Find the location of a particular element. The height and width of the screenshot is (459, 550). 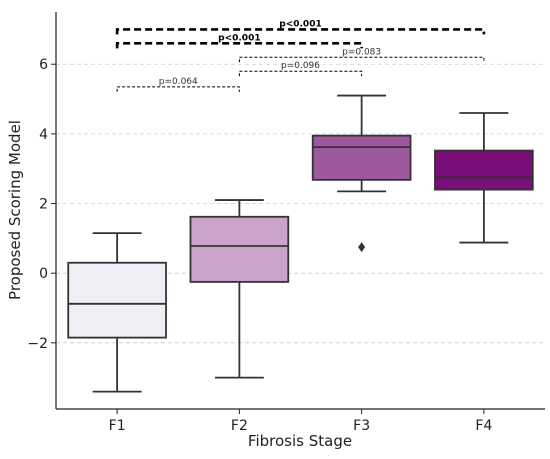

x-tick-label: F1 is located at coordinates (117, 426).